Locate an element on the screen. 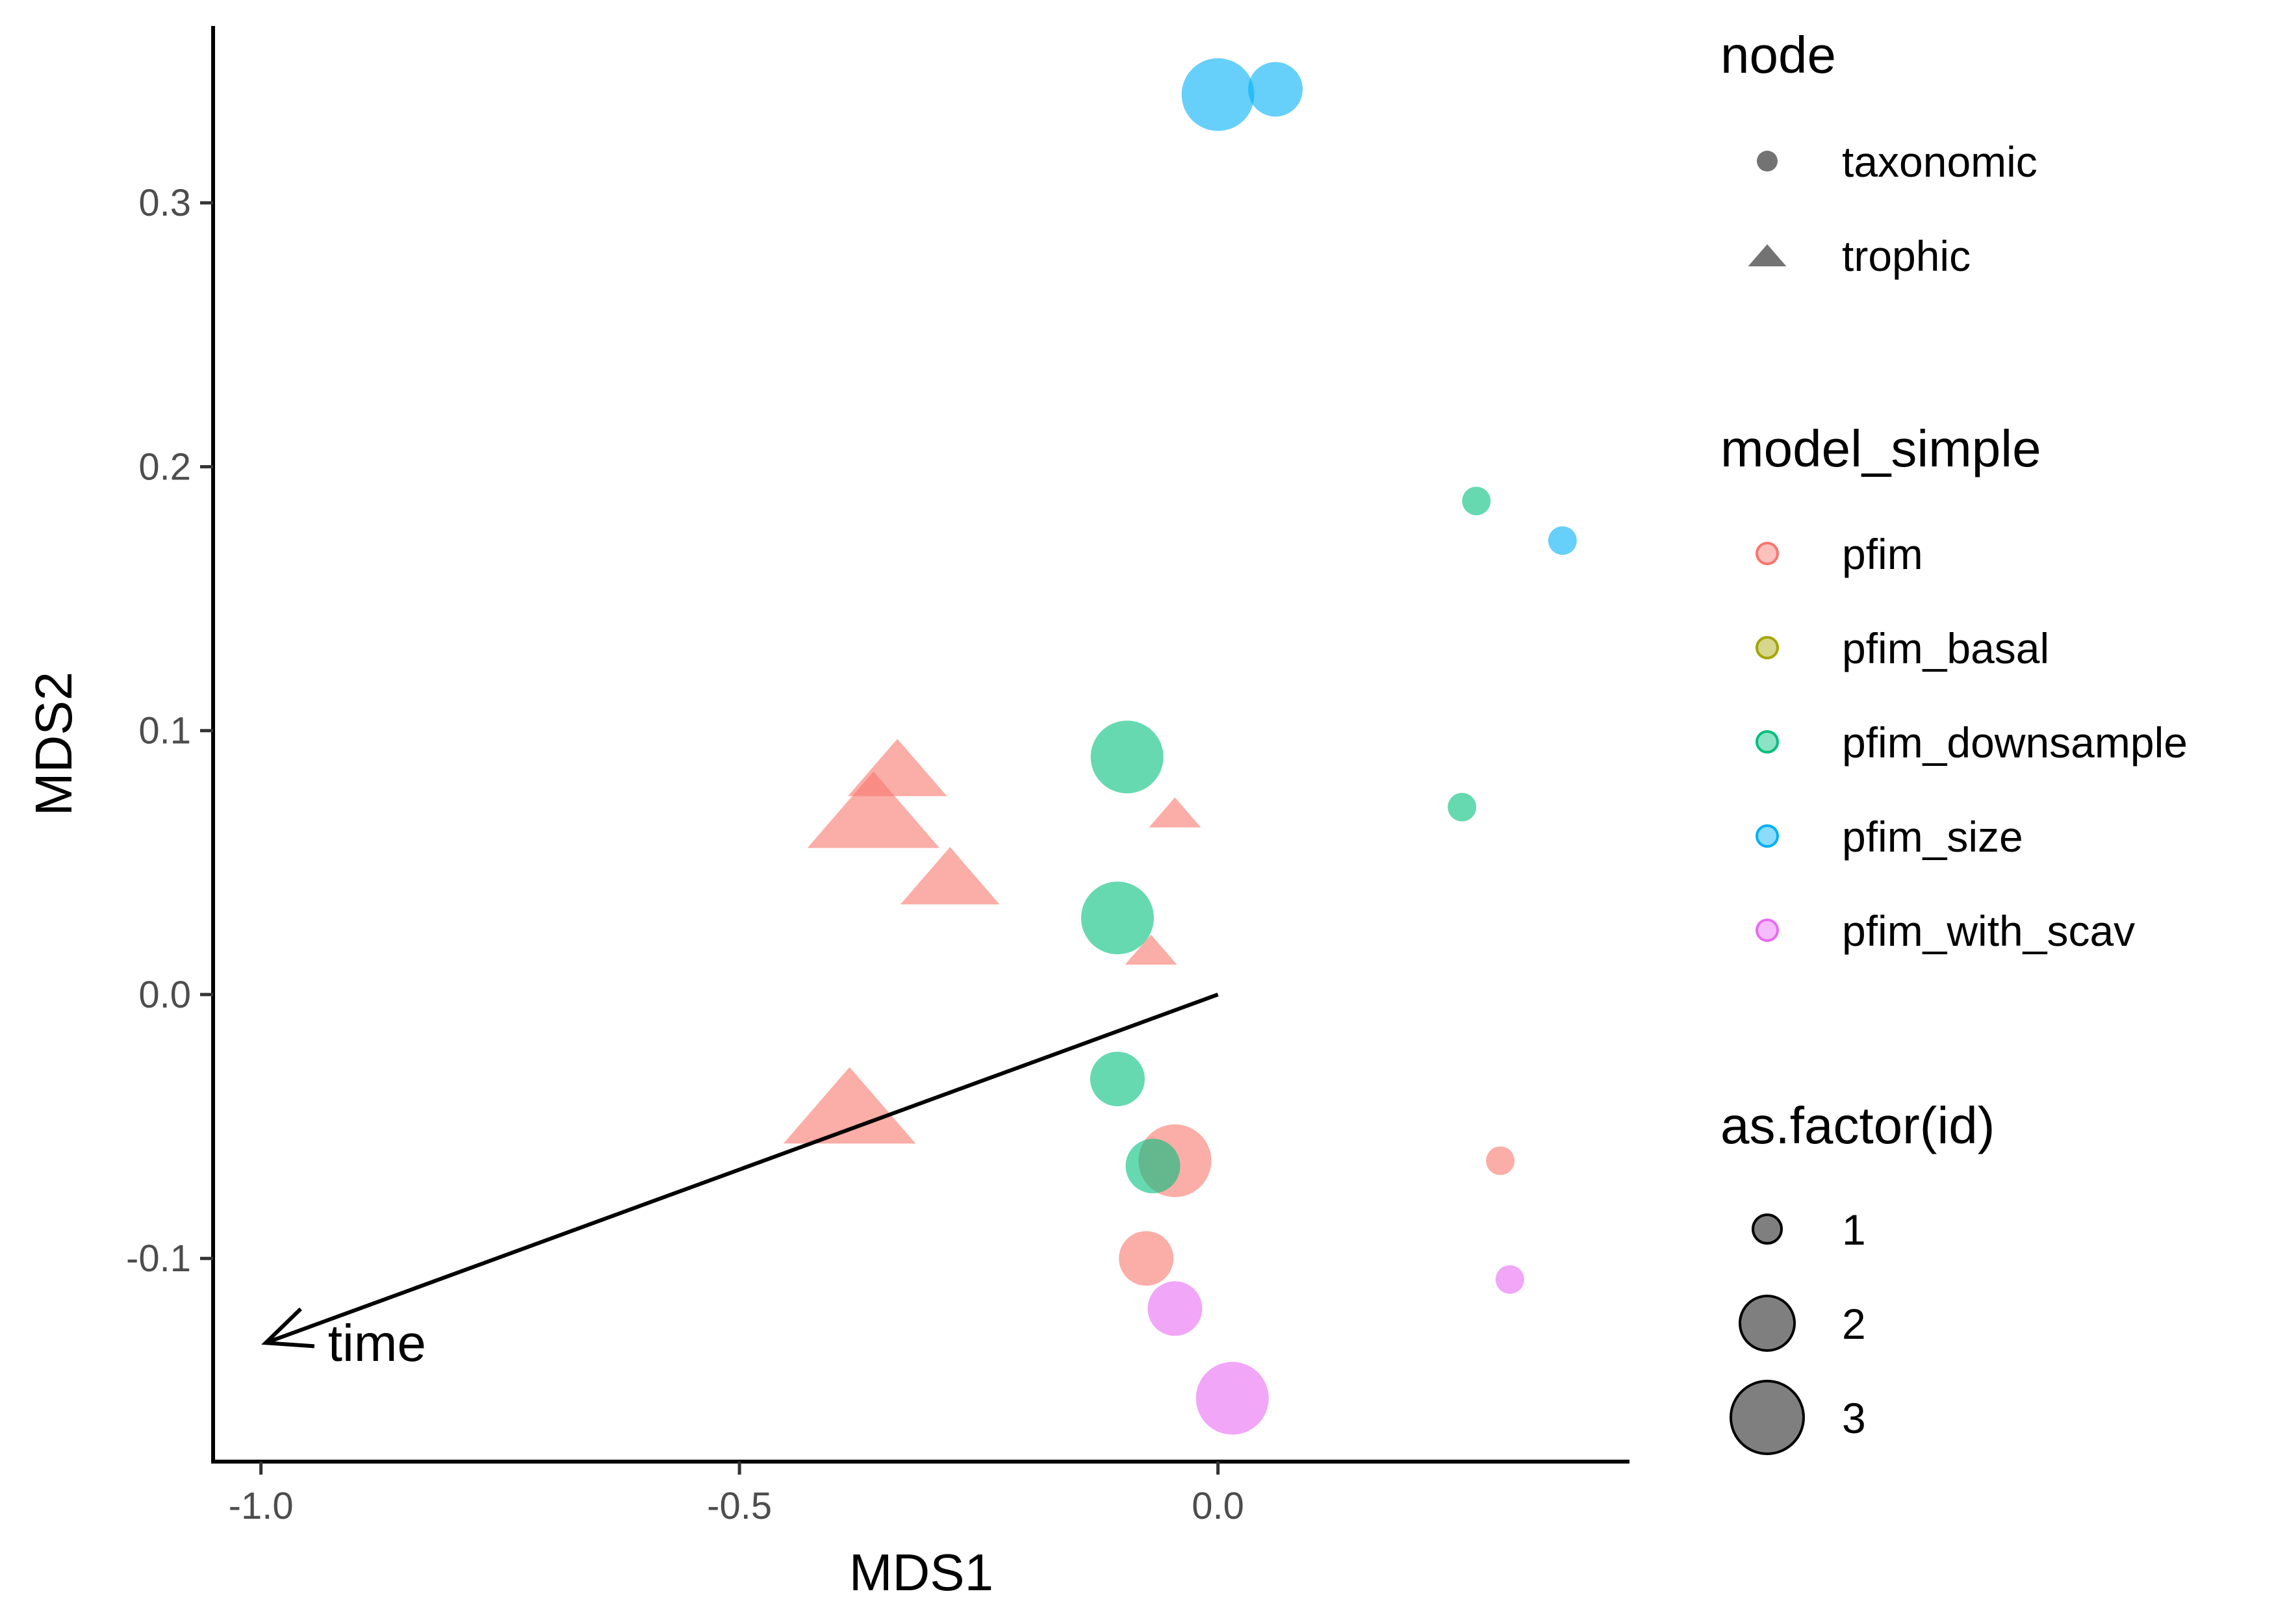 The width and height of the screenshot is (2274, 1624). time-annotation-label: time is located at coordinates (377, 1343).